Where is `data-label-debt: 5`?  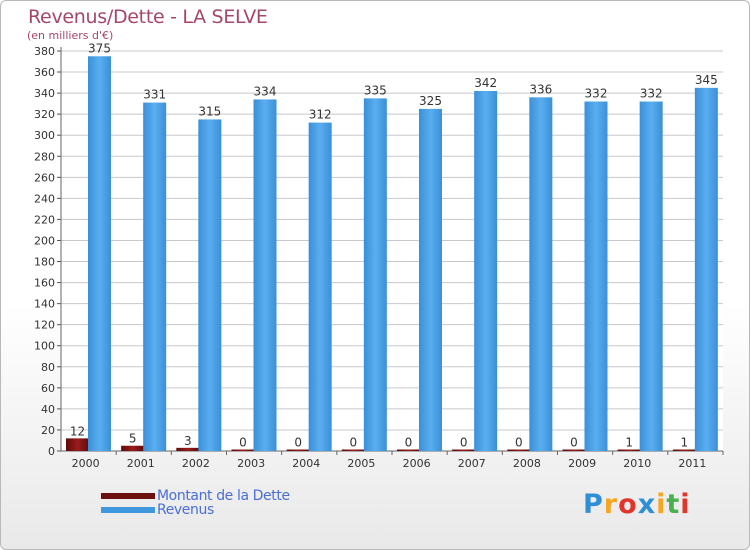 data-label-debt: 5 is located at coordinates (133, 439).